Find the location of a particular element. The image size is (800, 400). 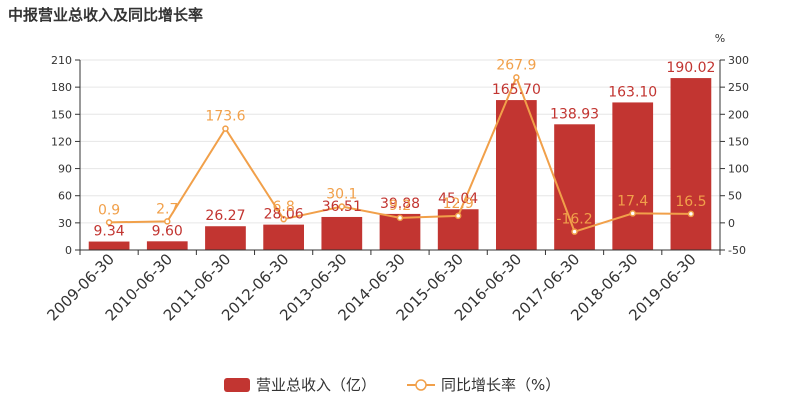

y-left-tick-label: 90 is located at coordinates (65, 169).